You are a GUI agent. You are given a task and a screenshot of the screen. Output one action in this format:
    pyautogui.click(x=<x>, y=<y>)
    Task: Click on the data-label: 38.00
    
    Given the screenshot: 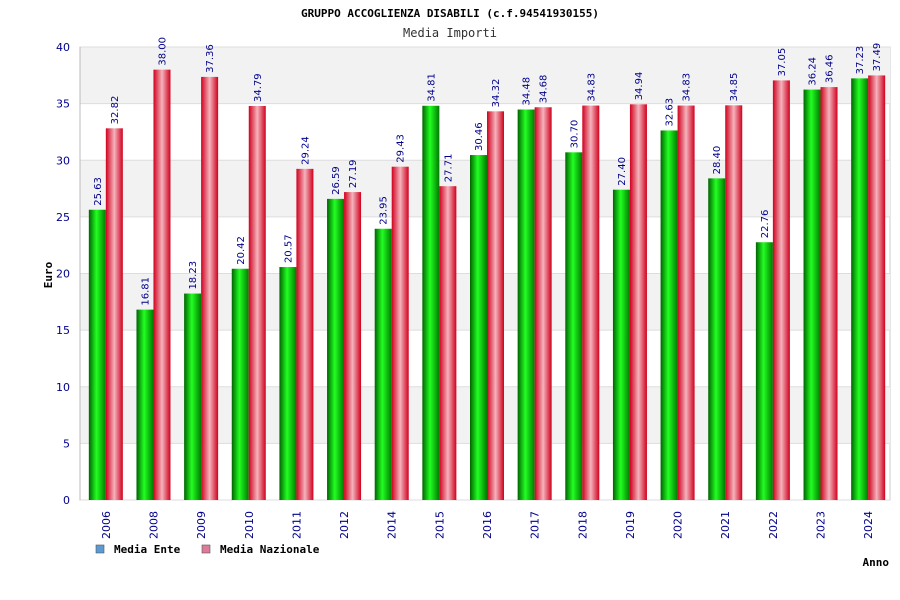 What is the action you would take?
    pyautogui.click(x=162, y=51)
    